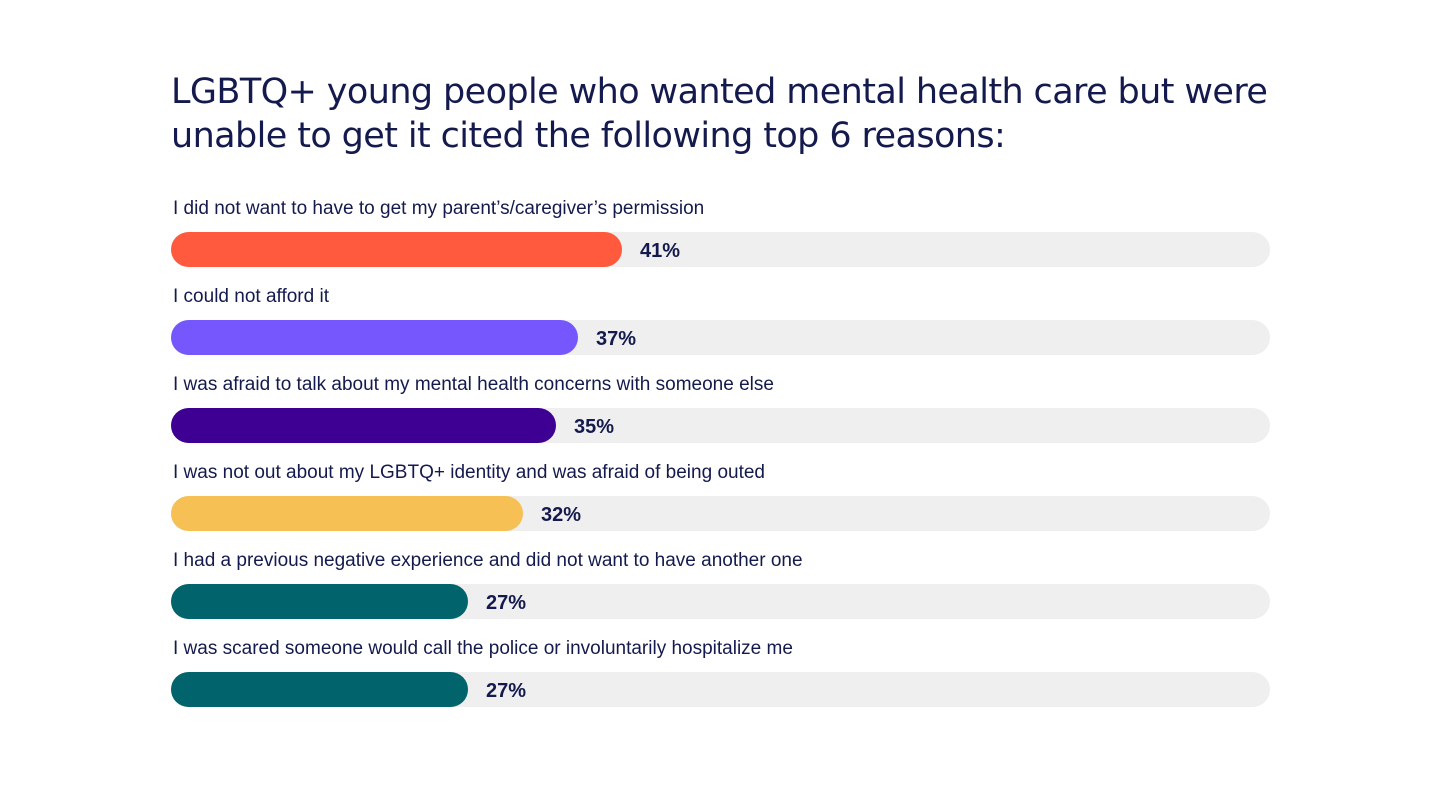 The width and height of the screenshot is (1440, 792). Describe the element at coordinates (251, 296) in the screenshot. I see `bar-category-label: I could not afford it` at that location.